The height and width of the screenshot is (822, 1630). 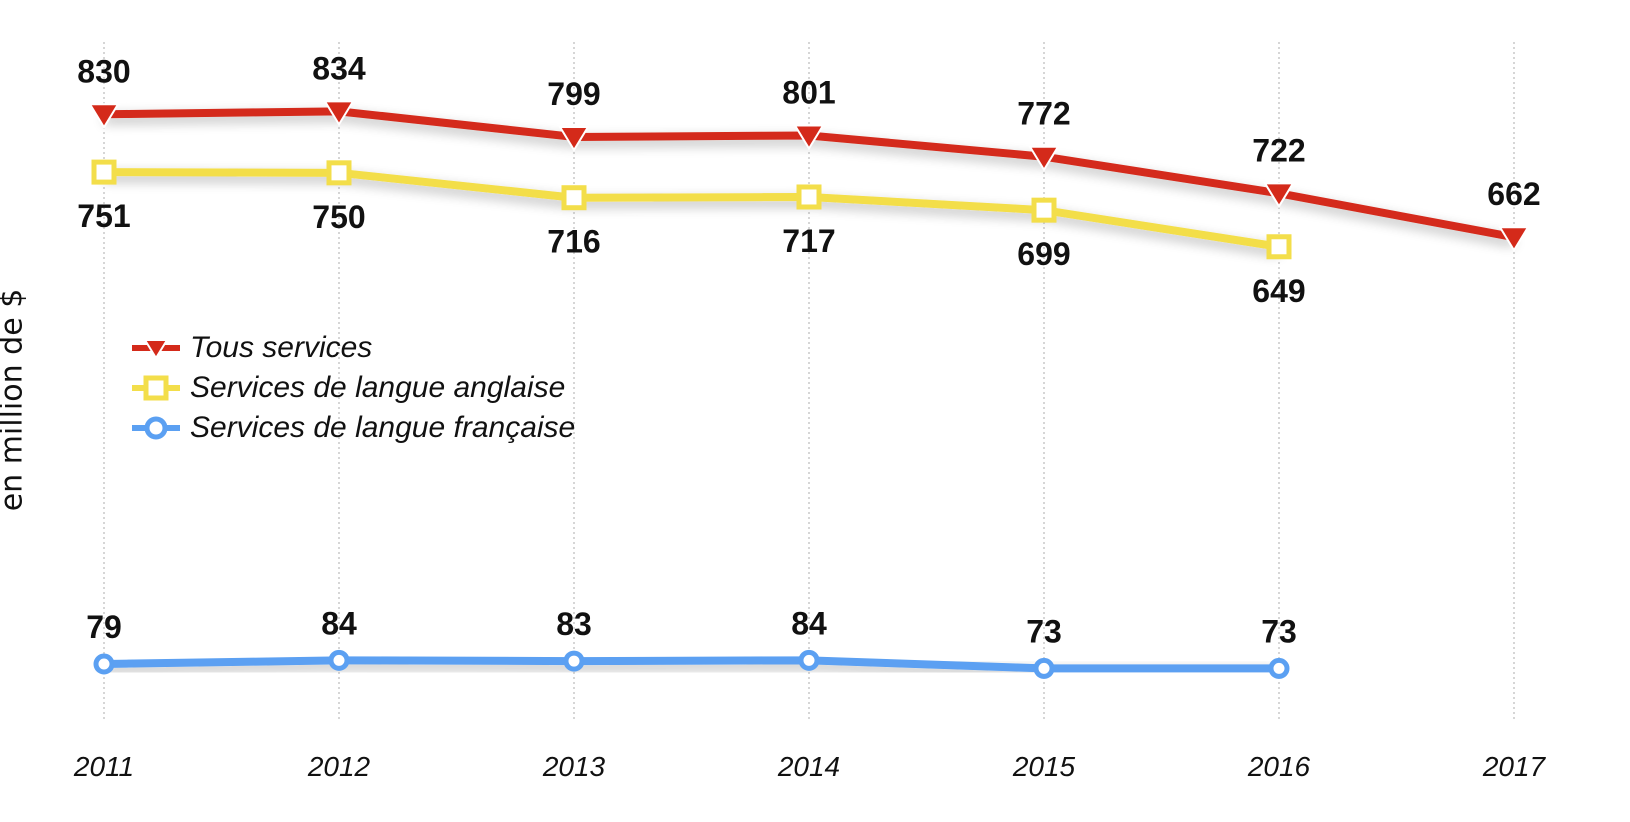 I want to click on legend-label: Tous services, so click(x=281, y=347).